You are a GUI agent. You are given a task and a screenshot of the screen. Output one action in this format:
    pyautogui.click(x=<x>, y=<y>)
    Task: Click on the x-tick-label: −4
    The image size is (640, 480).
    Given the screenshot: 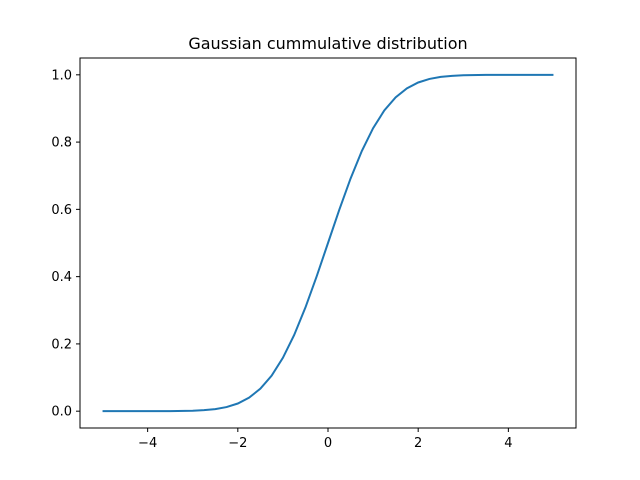 What is the action you would take?
    pyautogui.click(x=147, y=443)
    